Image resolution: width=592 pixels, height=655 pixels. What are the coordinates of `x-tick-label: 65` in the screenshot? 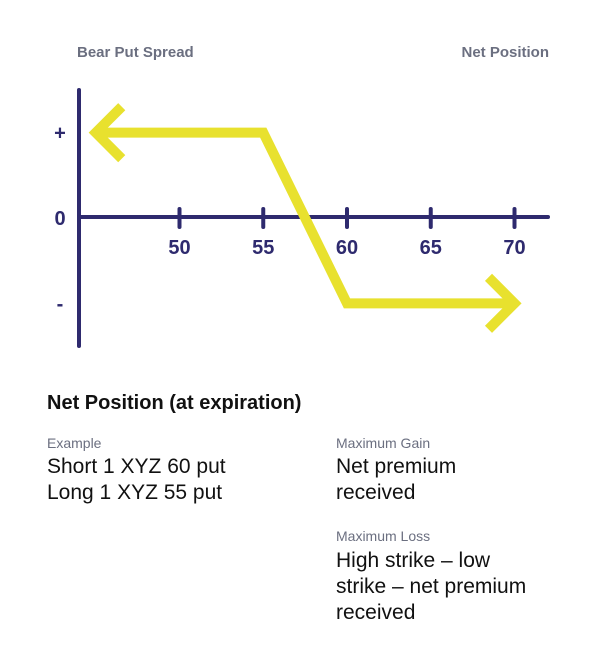 It's located at (431, 248).